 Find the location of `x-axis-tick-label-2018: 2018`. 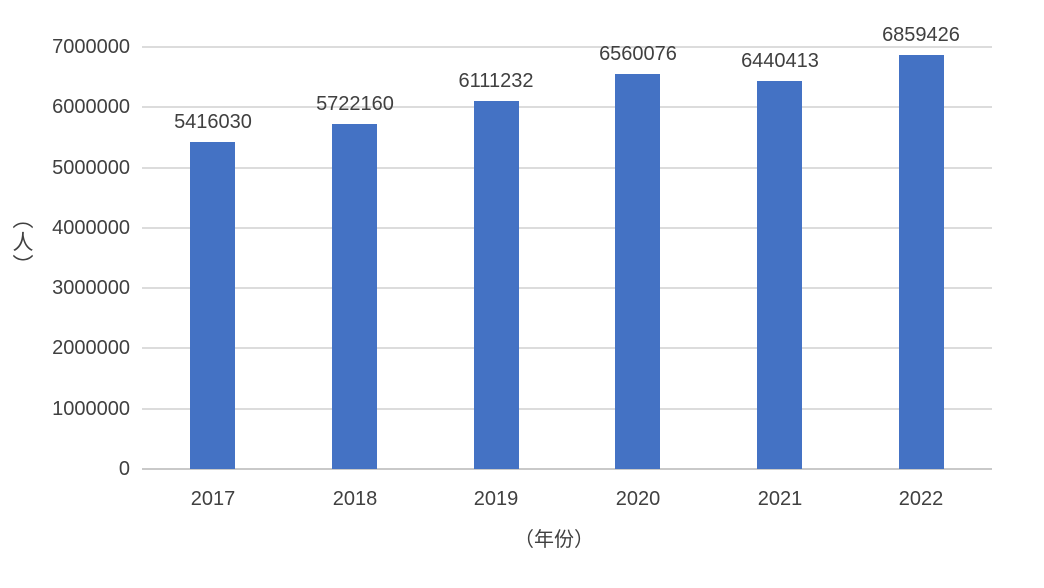

x-axis-tick-label-2018: 2018 is located at coordinates (355, 499).